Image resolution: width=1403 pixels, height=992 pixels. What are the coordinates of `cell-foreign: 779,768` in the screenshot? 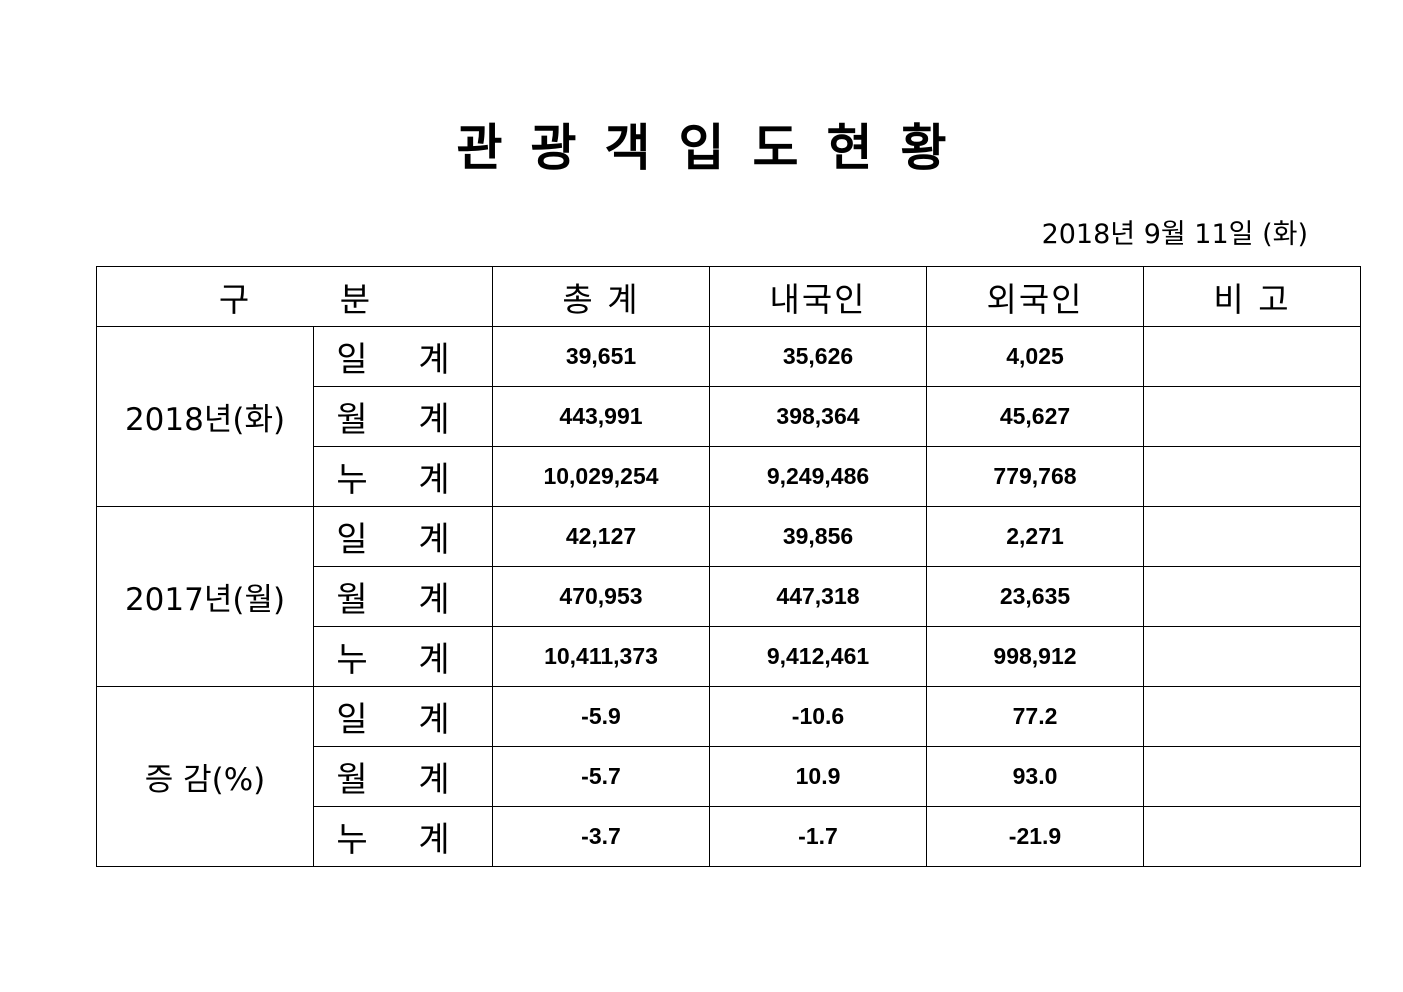 It's located at (1035, 476).